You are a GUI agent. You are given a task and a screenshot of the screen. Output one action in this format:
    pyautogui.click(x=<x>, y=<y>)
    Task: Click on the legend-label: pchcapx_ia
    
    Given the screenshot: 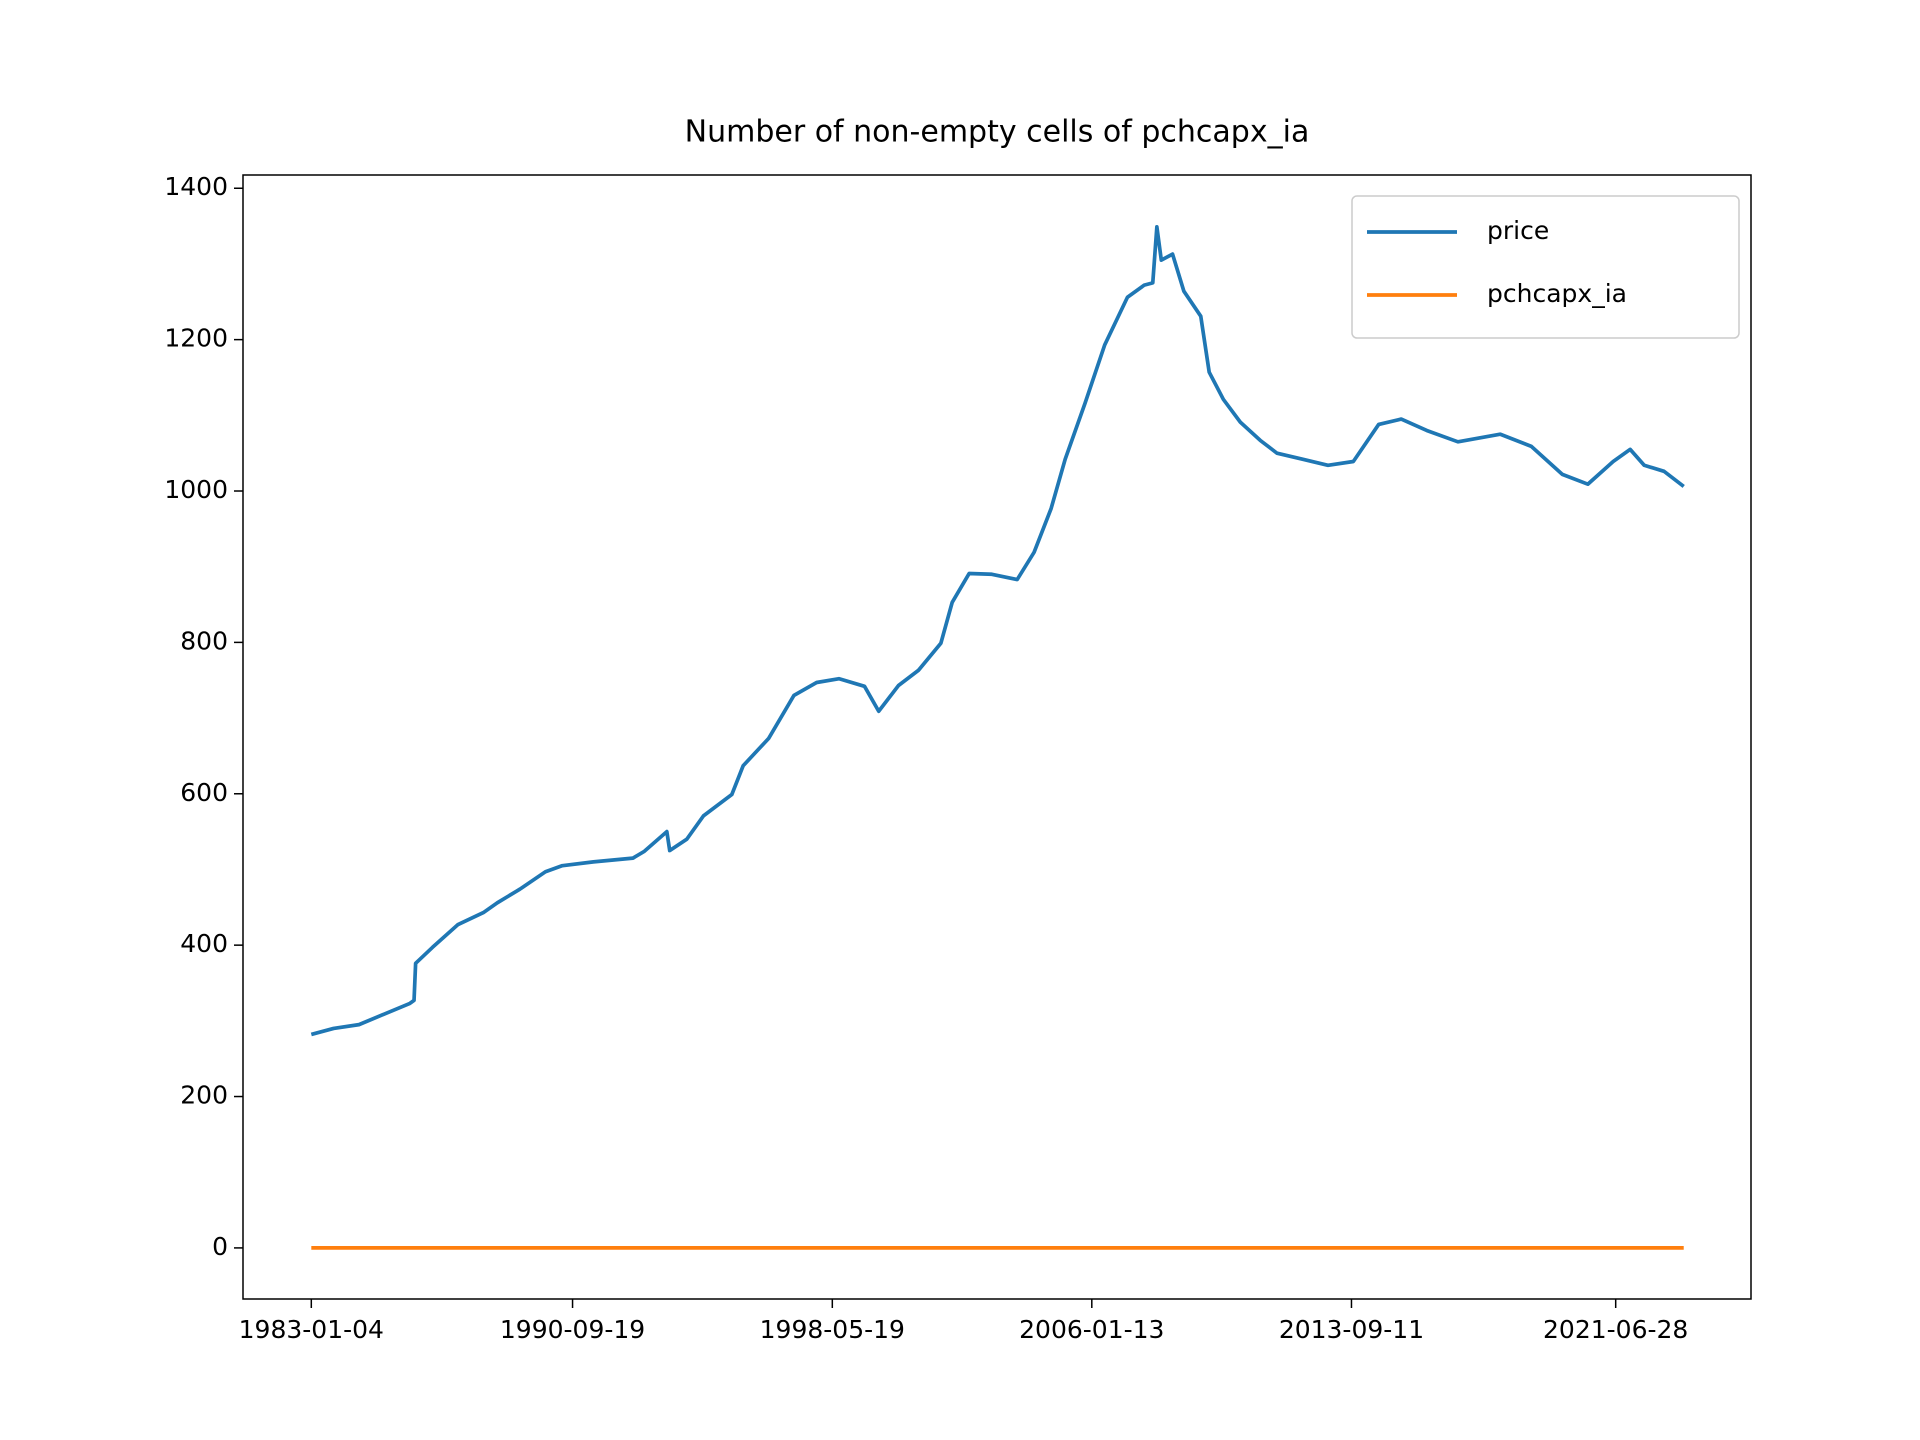 What is the action you would take?
    pyautogui.click(x=1557, y=293)
    